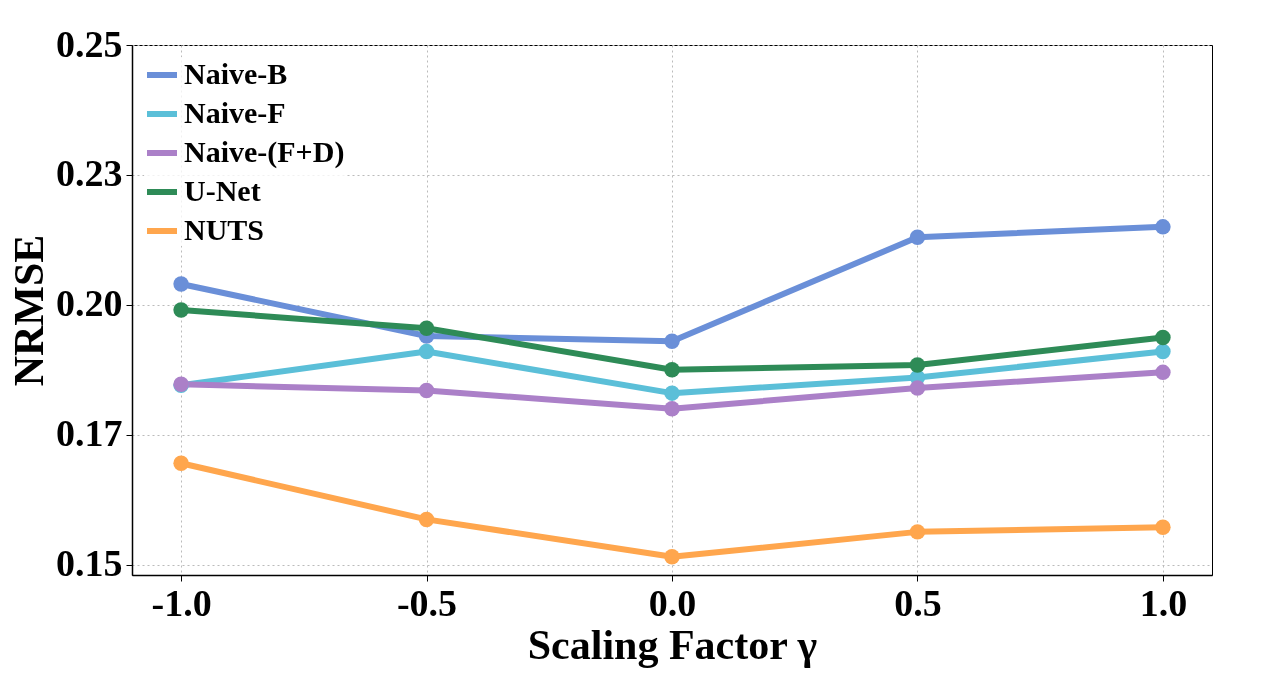 This screenshot has height=681, width=1286. I want to click on x-tick-label: -0.5, so click(427, 602).